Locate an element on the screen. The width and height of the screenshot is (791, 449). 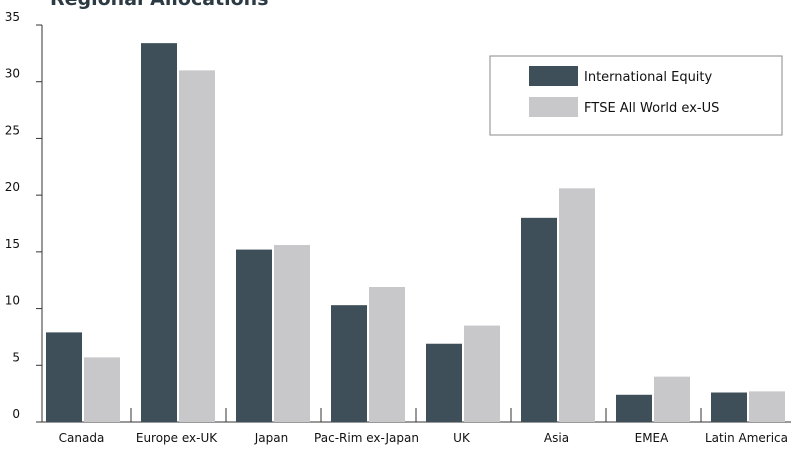
x-category-label: Canada is located at coordinates (82, 438).